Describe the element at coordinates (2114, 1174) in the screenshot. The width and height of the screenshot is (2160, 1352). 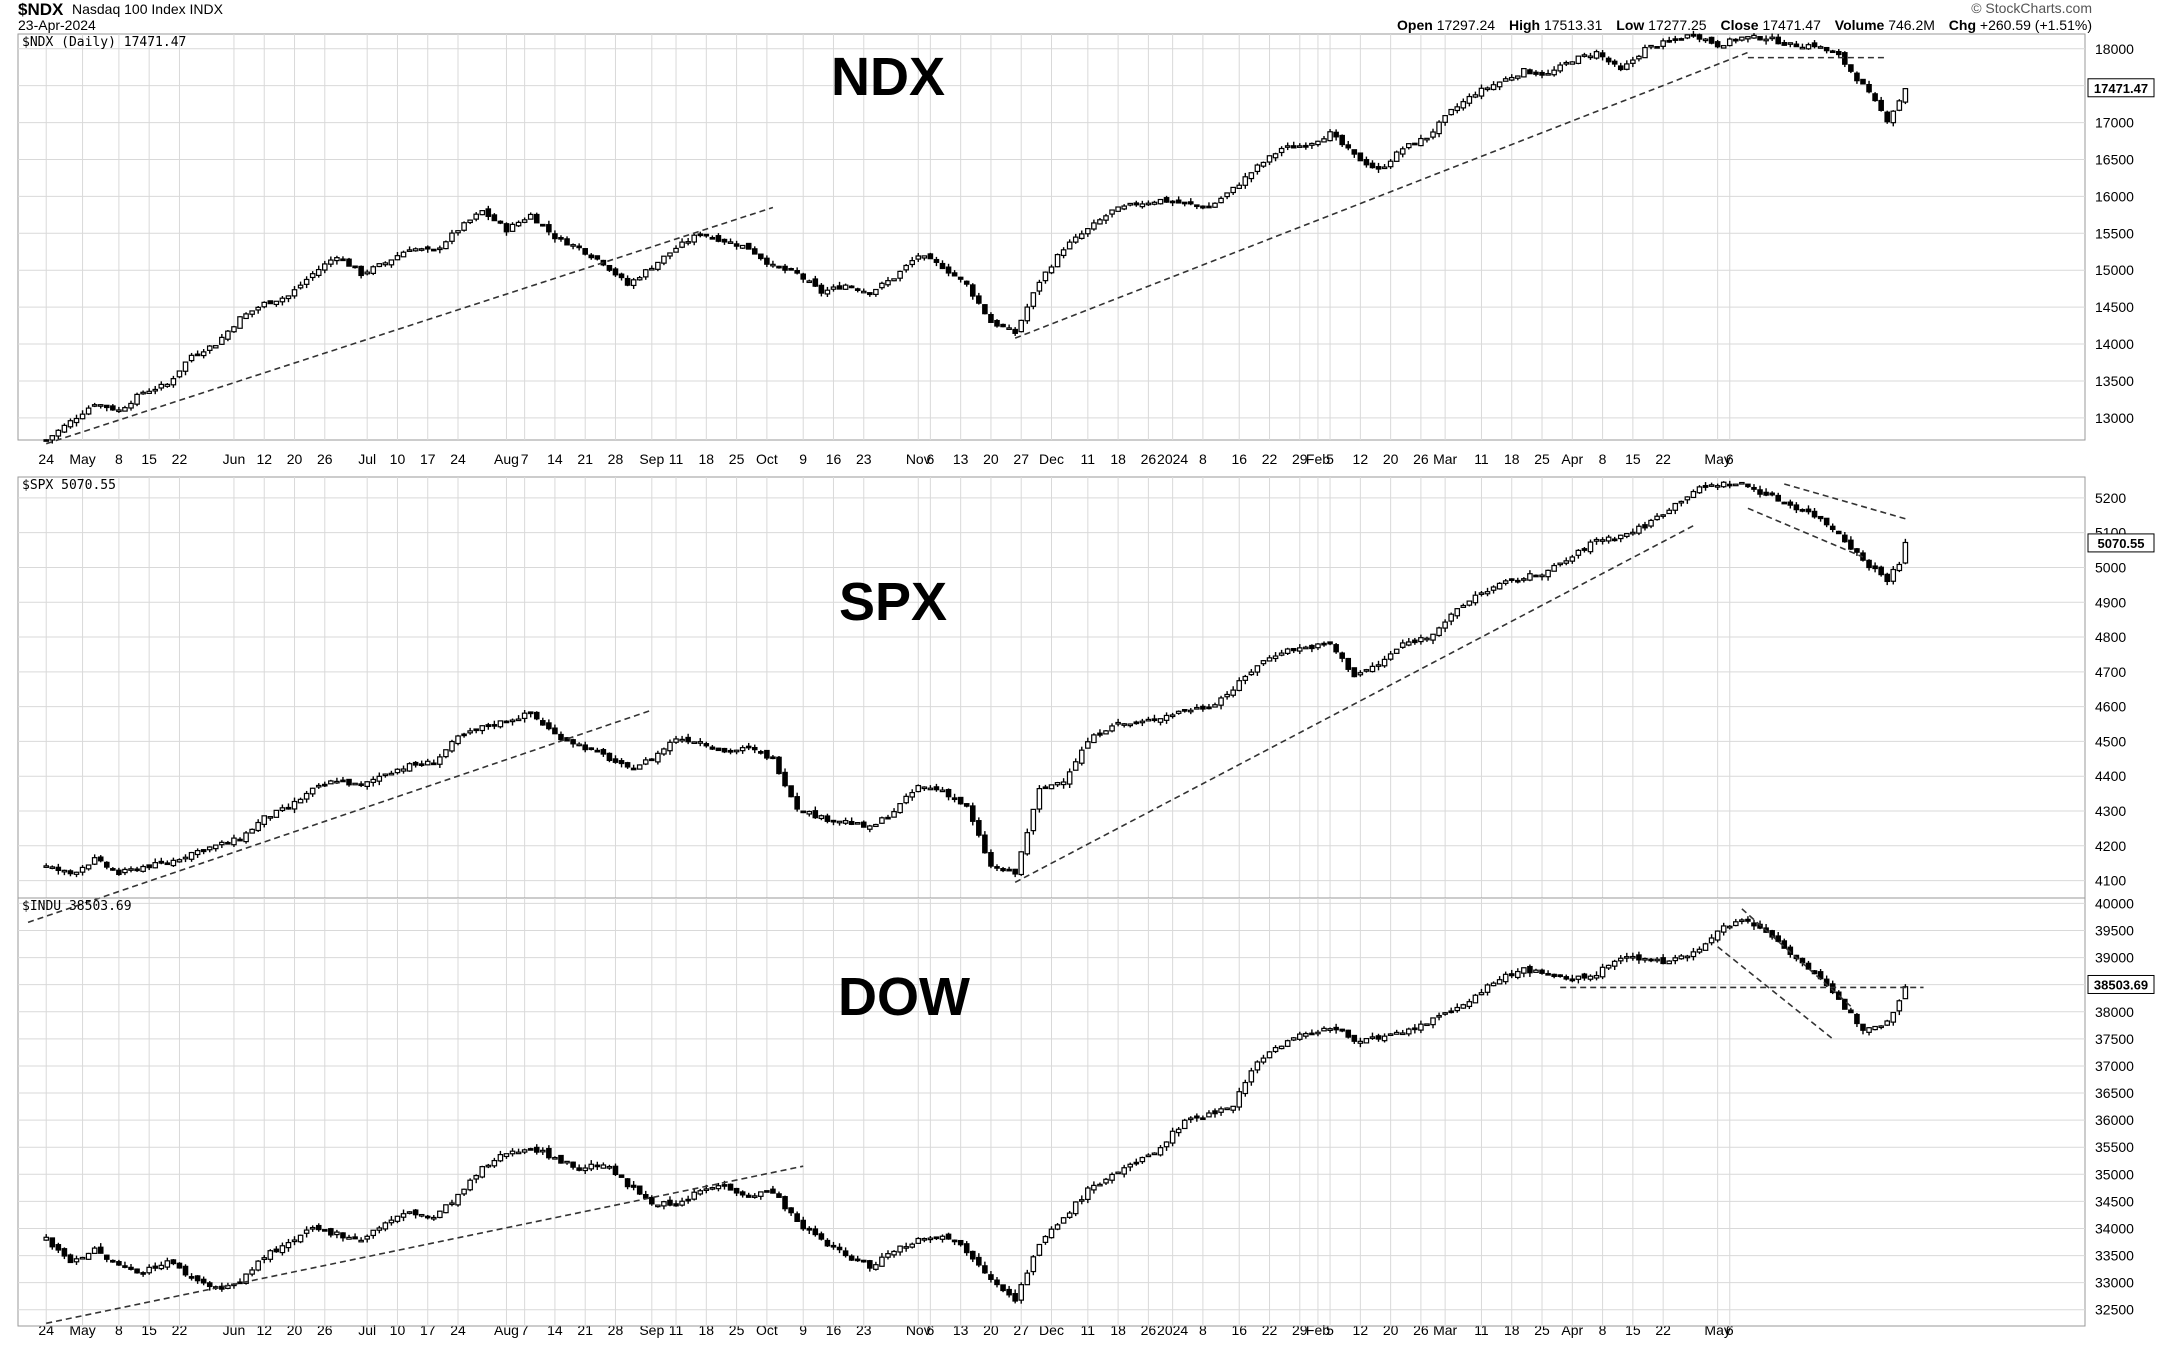
I see `y-tick-label: 35000` at that location.